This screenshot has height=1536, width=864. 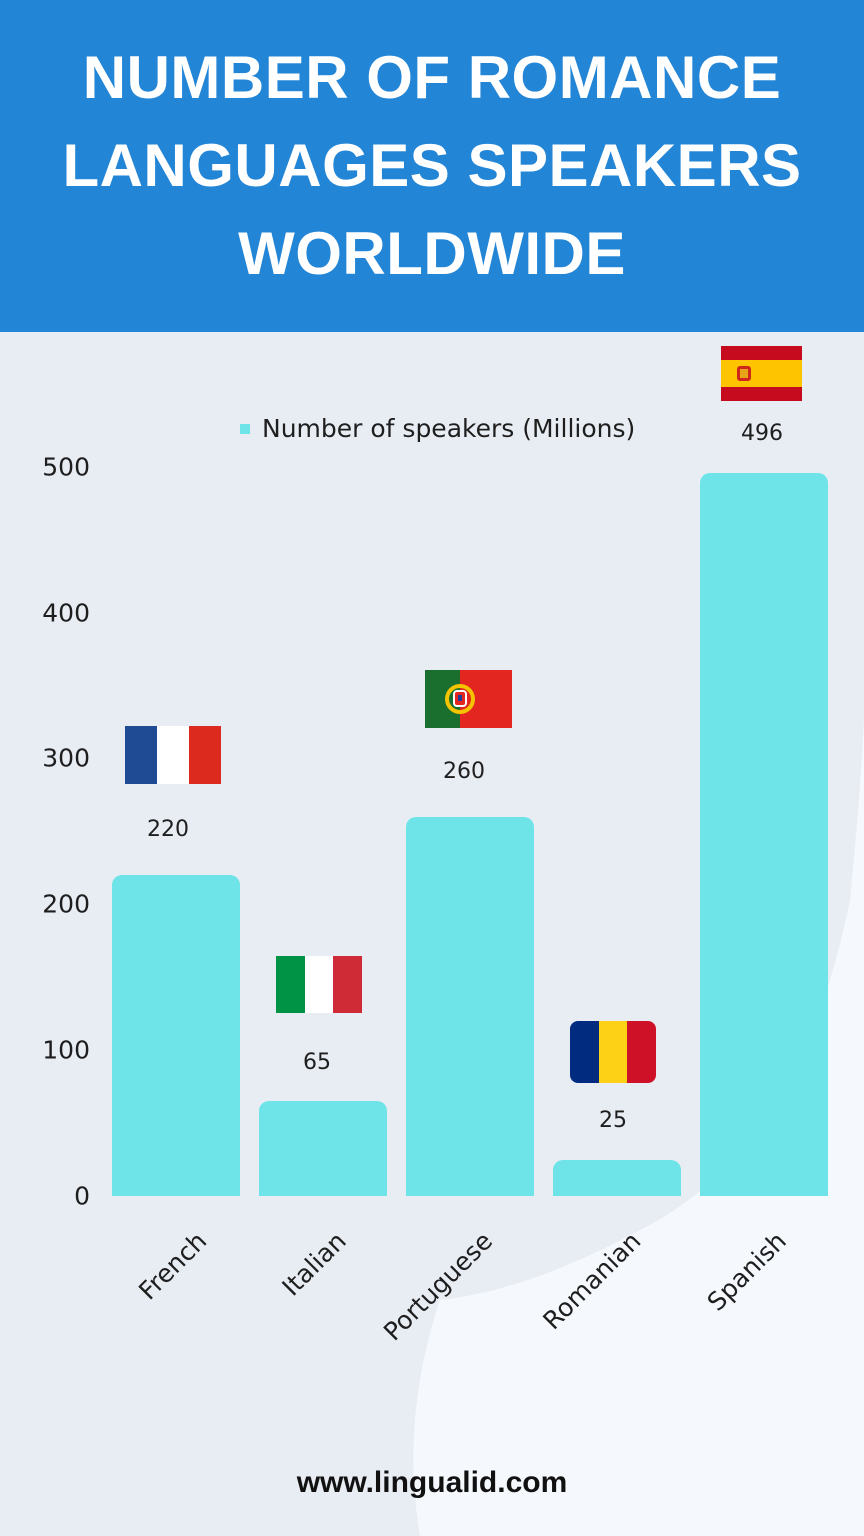 I want to click on value-label-romanian: 25, so click(x=613, y=1120).